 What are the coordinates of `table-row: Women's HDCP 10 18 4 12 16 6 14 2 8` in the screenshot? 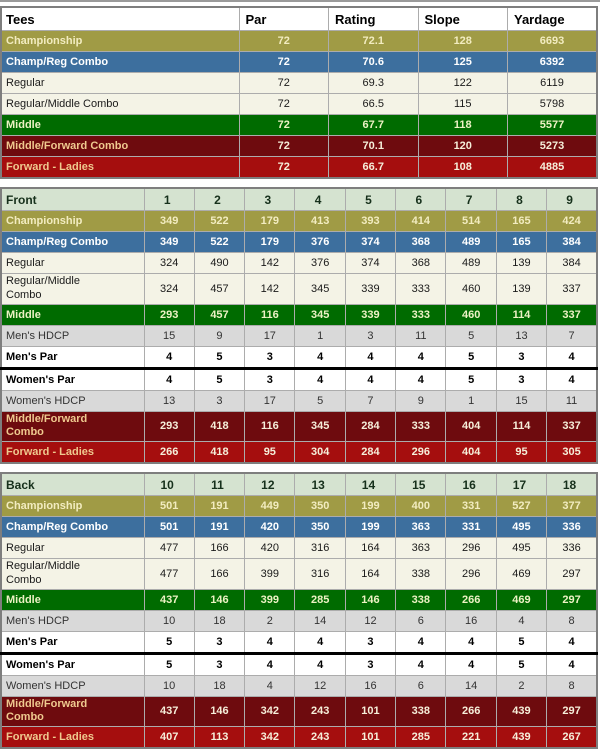 It's located at (299, 685).